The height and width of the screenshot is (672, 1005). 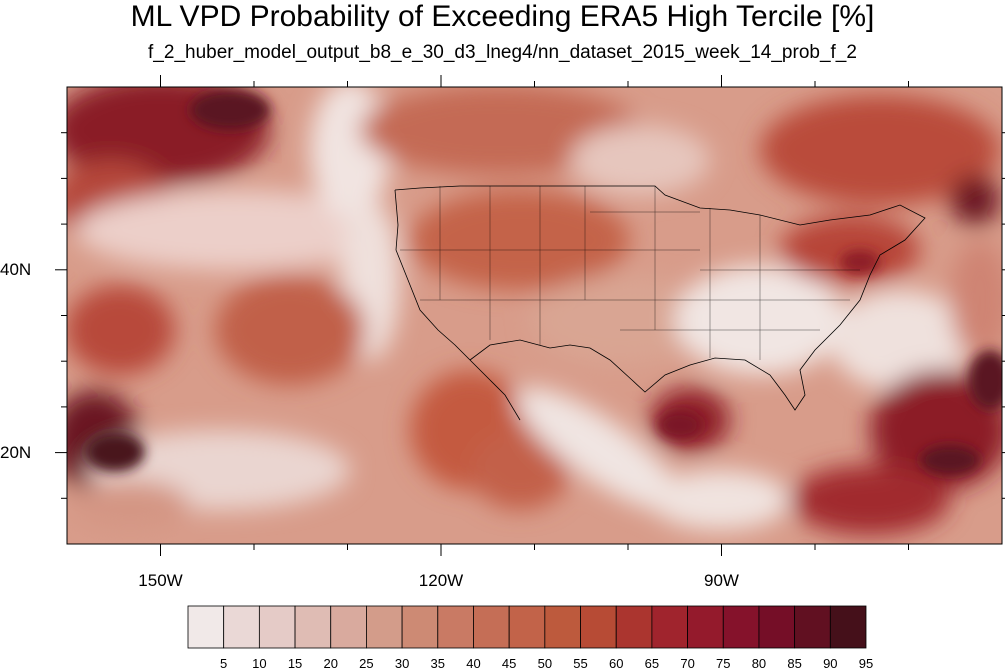 What do you see at coordinates (759, 663) in the screenshot?
I see `colorbar-label: 80` at bounding box center [759, 663].